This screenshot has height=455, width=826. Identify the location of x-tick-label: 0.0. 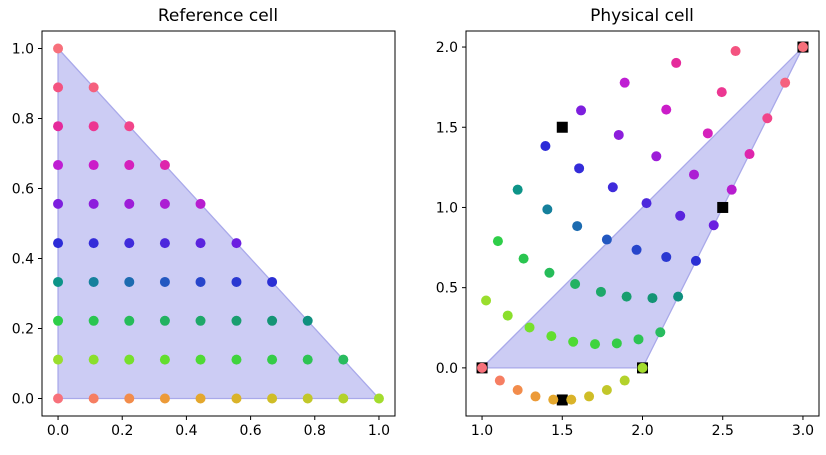
(58, 431).